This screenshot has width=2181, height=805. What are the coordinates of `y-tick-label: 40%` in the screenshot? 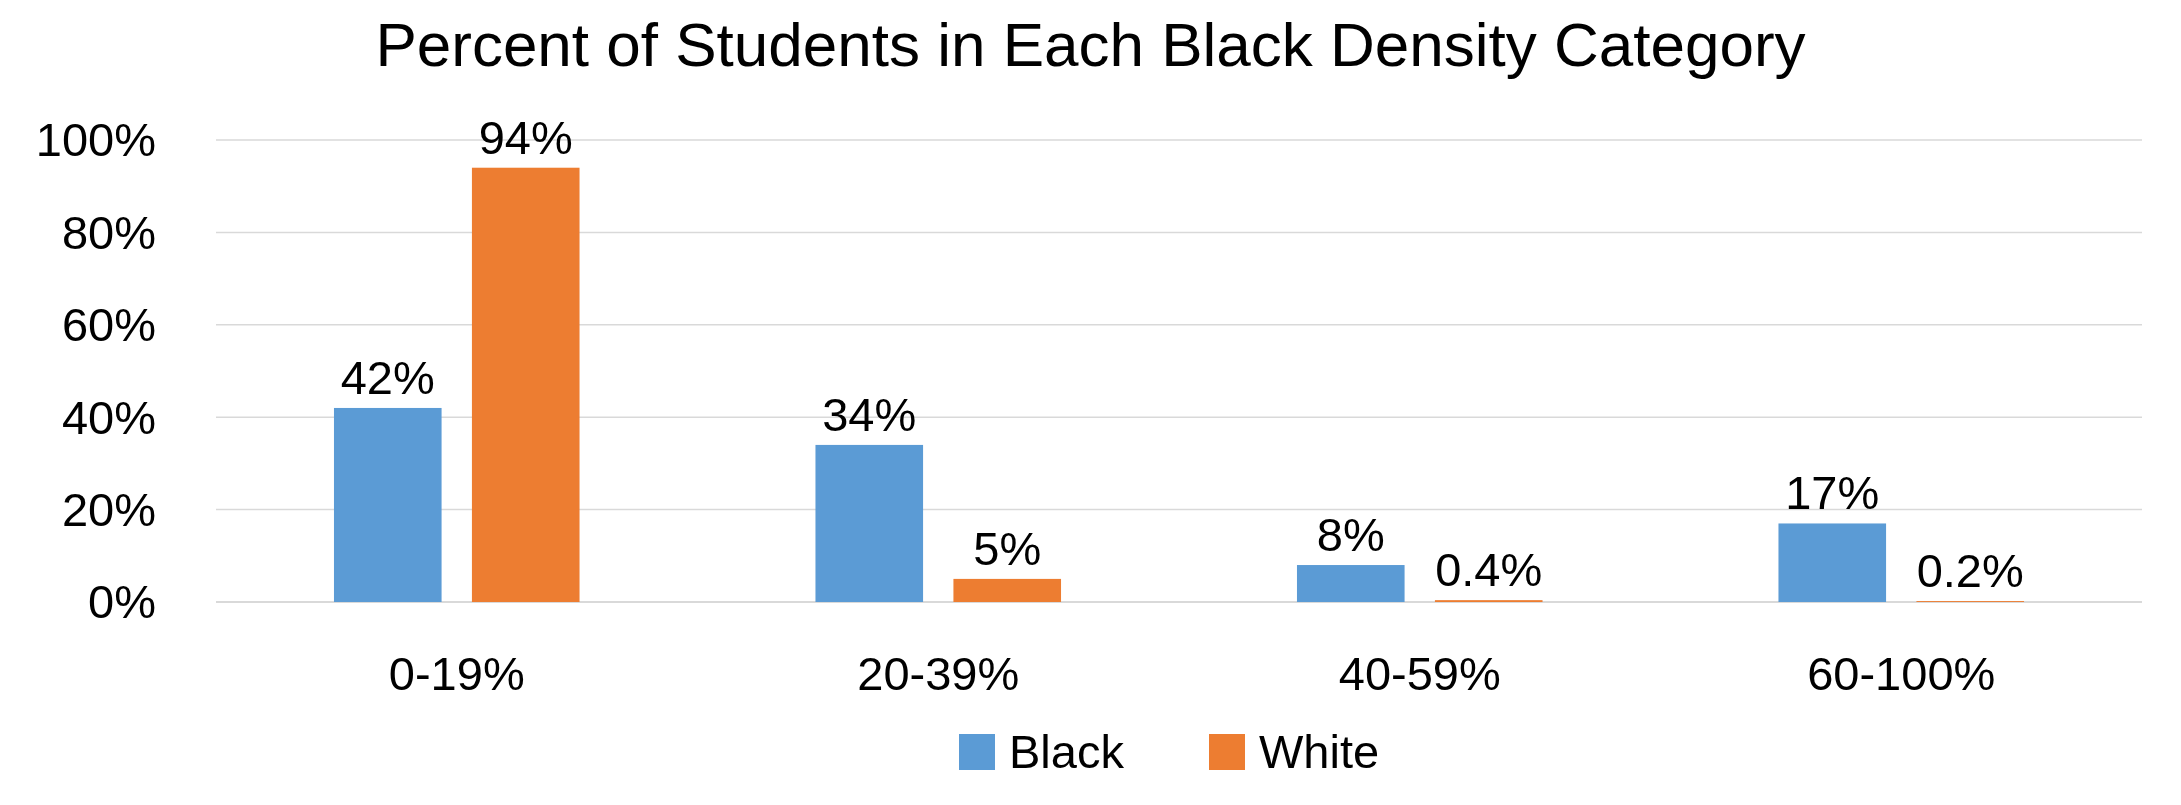 It's located at (108, 417).